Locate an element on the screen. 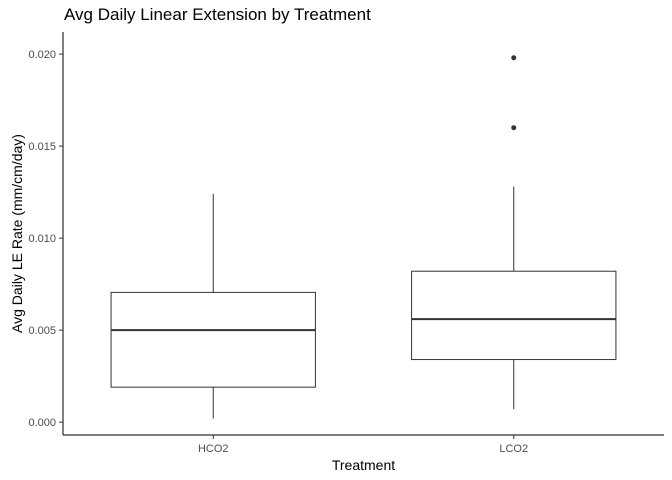 Image resolution: width=672 pixels, height=480 pixels. y-tick-label: 0.015 is located at coordinates (42, 147).